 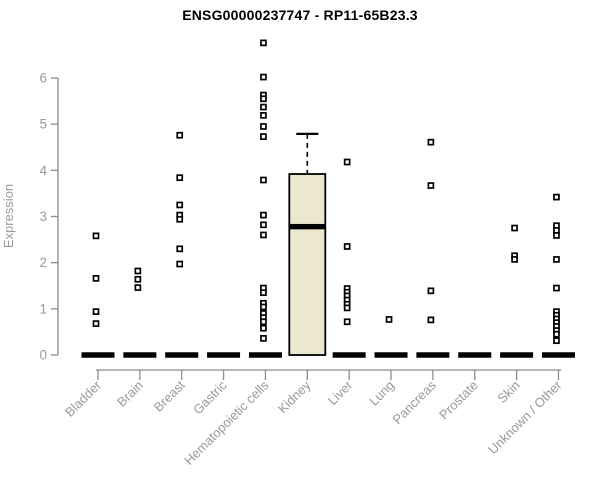 What do you see at coordinates (43, 124) in the screenshot?
I see `y-tick-label: 5` at bounding box center [43, 124].